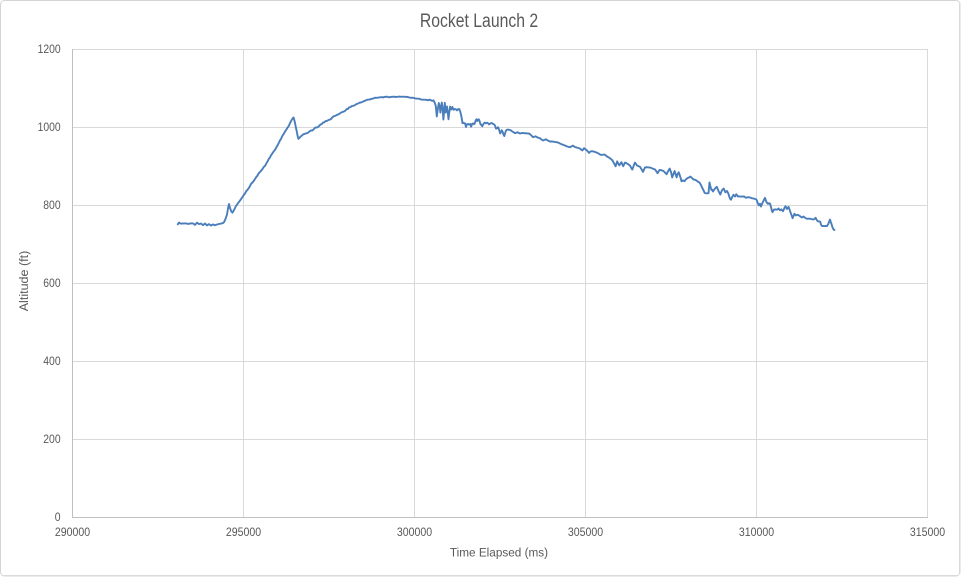 The image size is (961, 582). Describe the element at coordinates (51, 283) in the screenshot. I see `svg-text: 600` at that location.